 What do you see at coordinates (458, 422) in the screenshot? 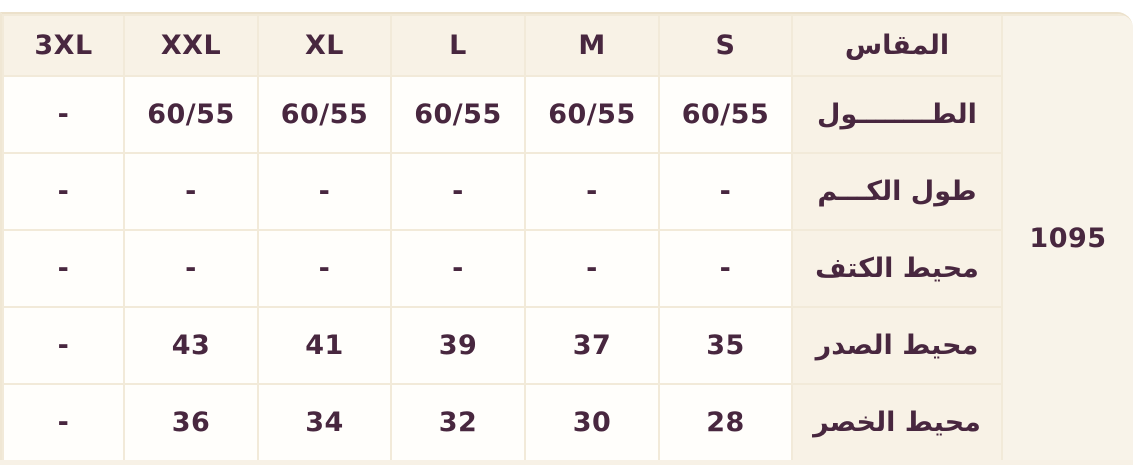
I see `value-cell: 32` at bounding box center [458, 422].